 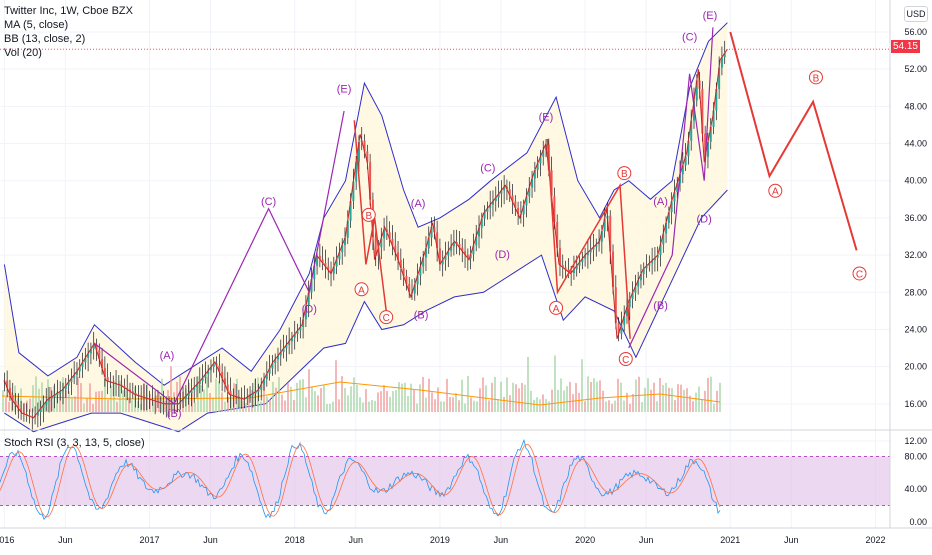 I want to click on price-axis-bg, so click(x=911, y=275).